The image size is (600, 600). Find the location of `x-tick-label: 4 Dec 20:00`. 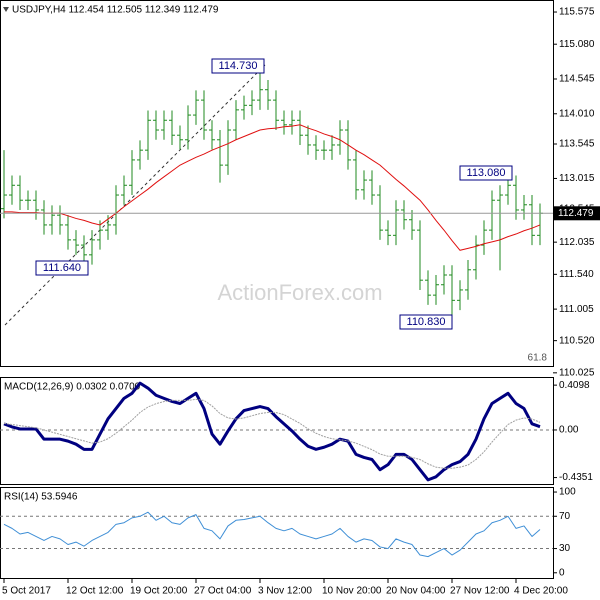

x-tick-label: 4 Dec 20:00 is located at coordinates (541, 591).